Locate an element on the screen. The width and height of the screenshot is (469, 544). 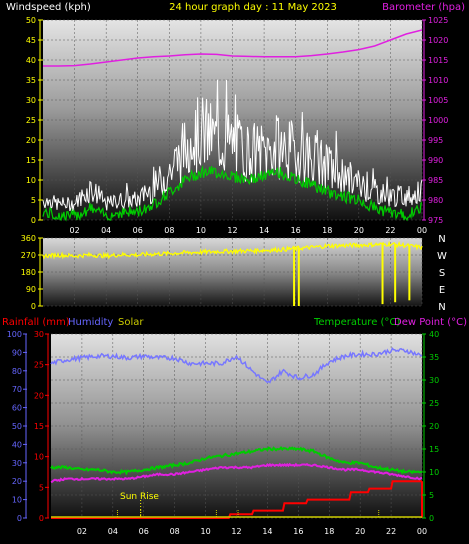
humidity-series-line is located at coordinates (236, 365).